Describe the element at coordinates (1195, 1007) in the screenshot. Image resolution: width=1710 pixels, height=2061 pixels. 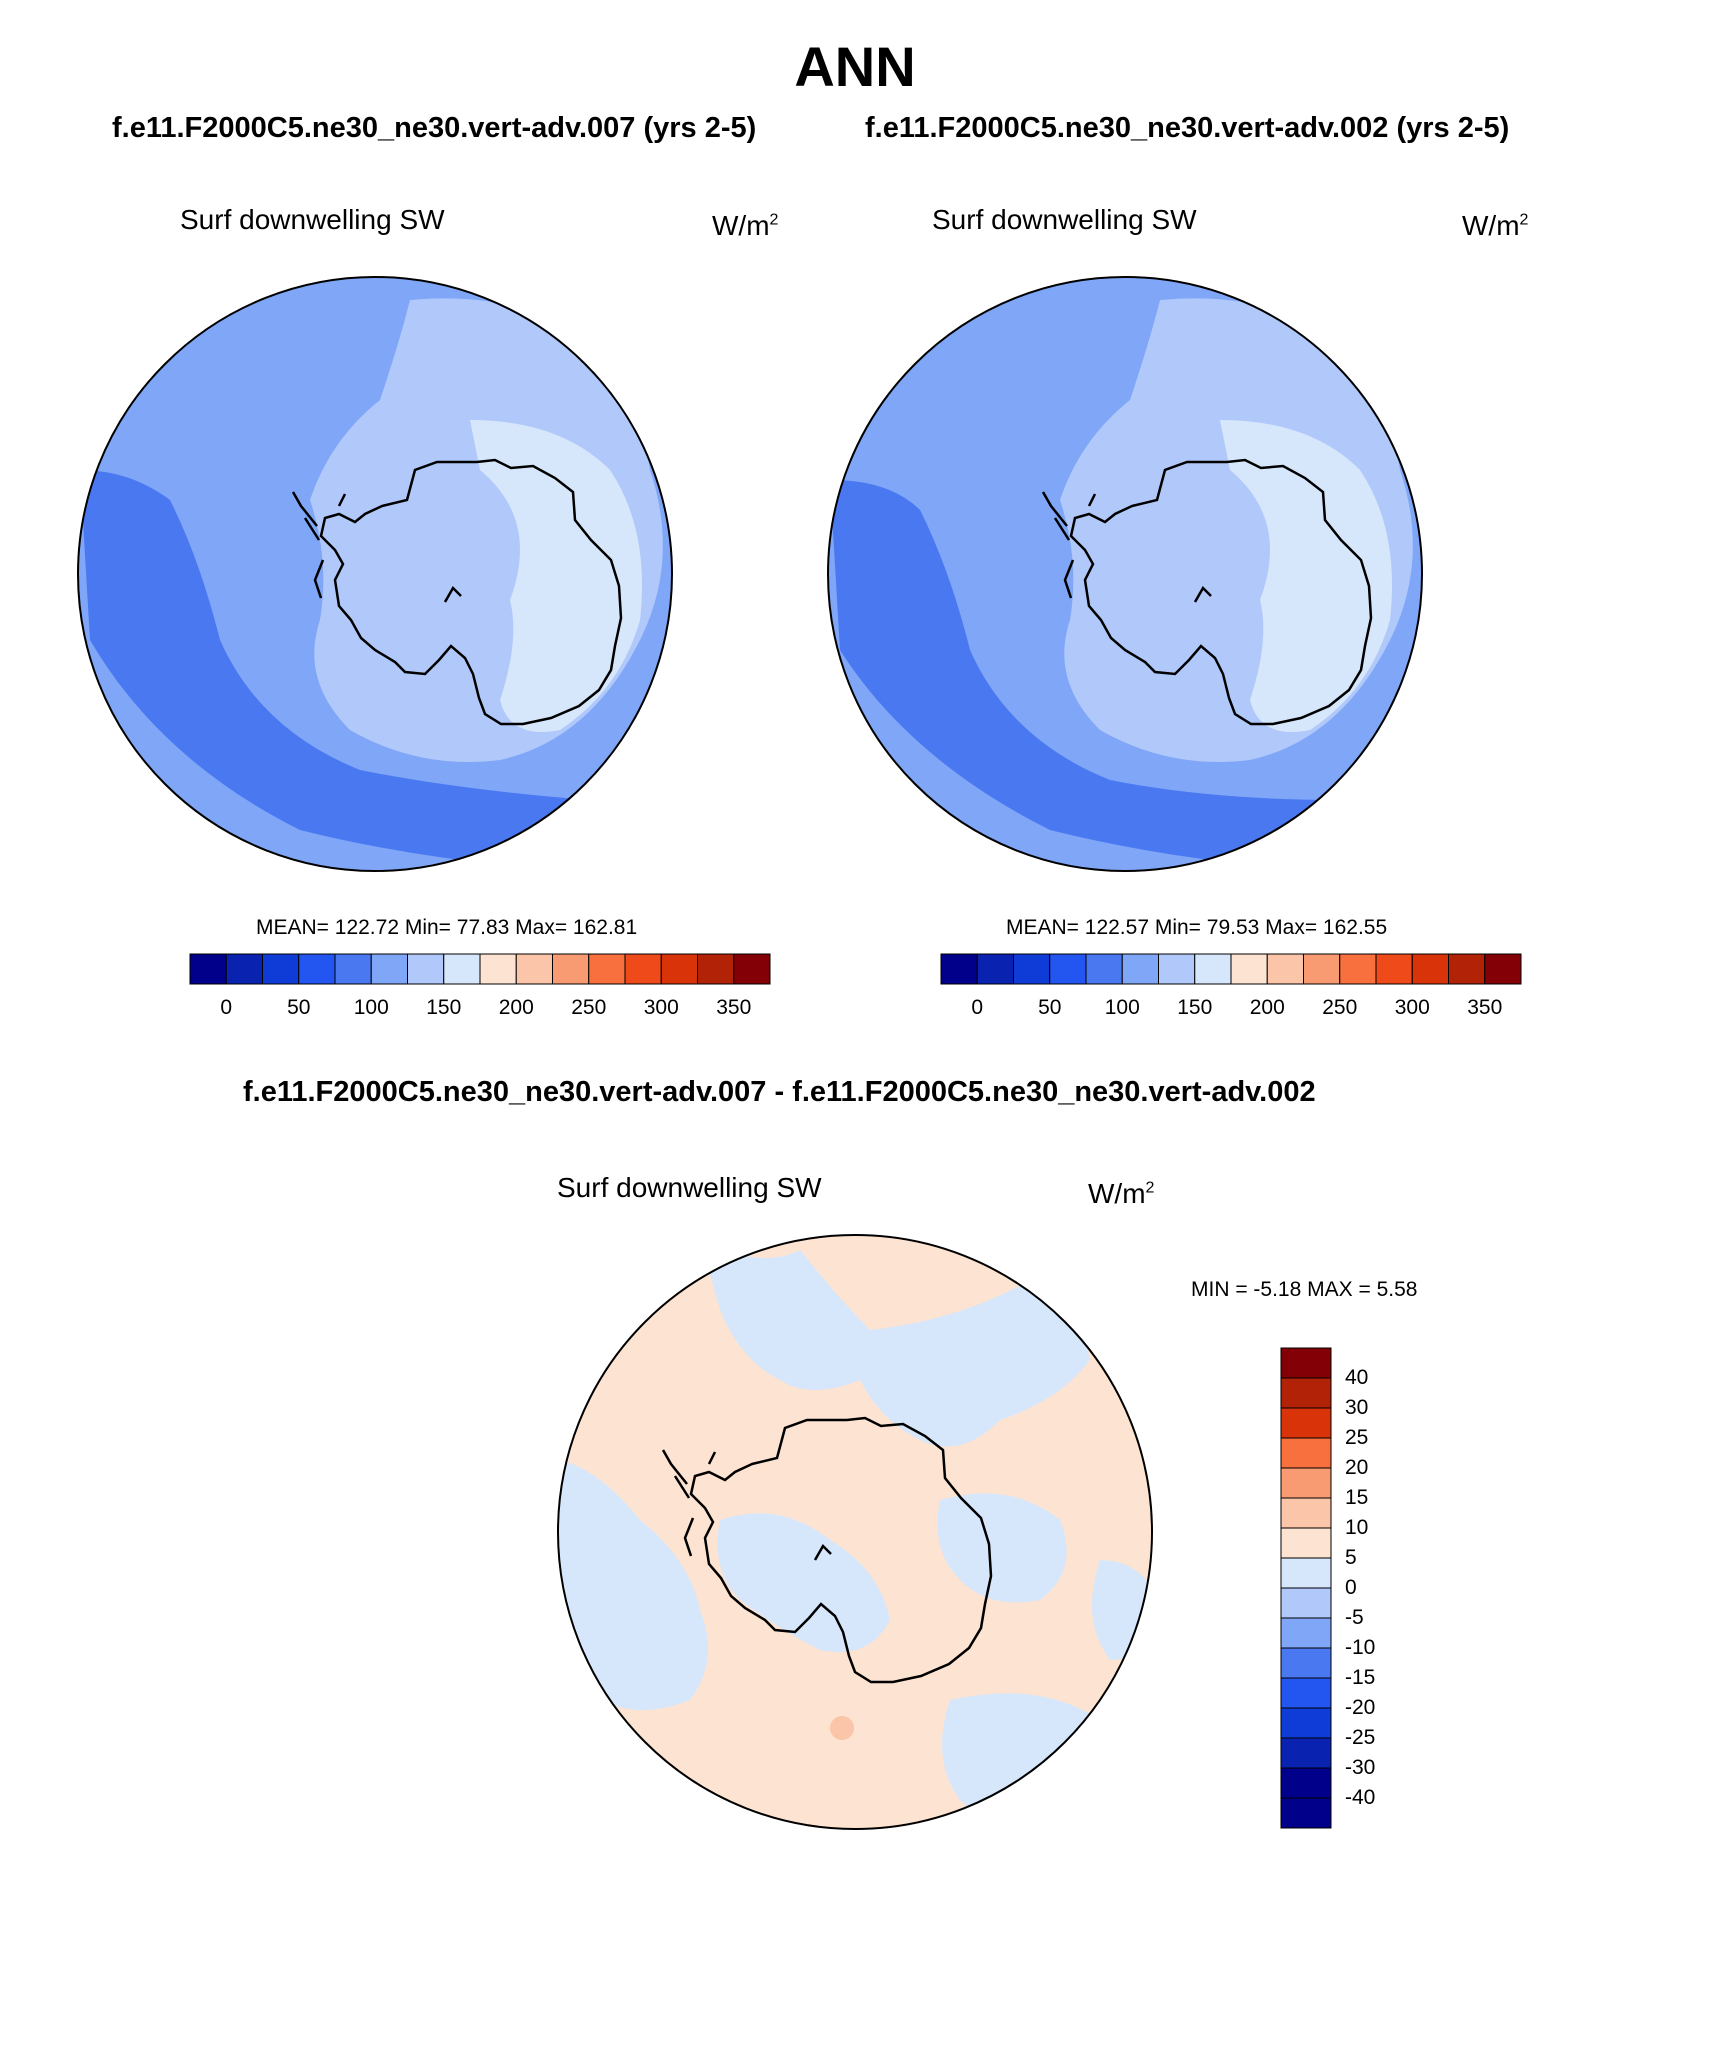
I see `panel2-colorbar-tick-label: 150` at that location.